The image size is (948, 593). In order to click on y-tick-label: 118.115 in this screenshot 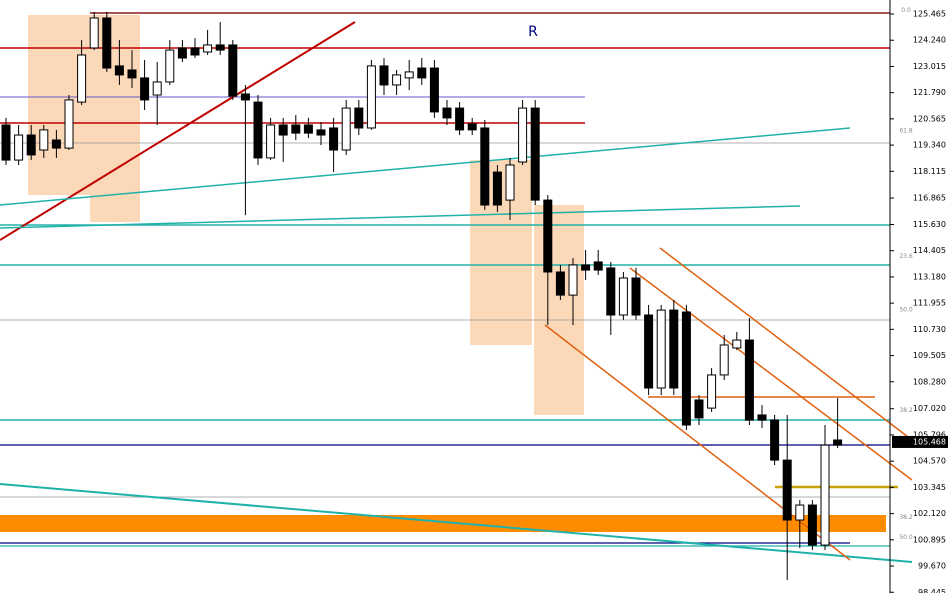, I will do `click(929, 171)`.